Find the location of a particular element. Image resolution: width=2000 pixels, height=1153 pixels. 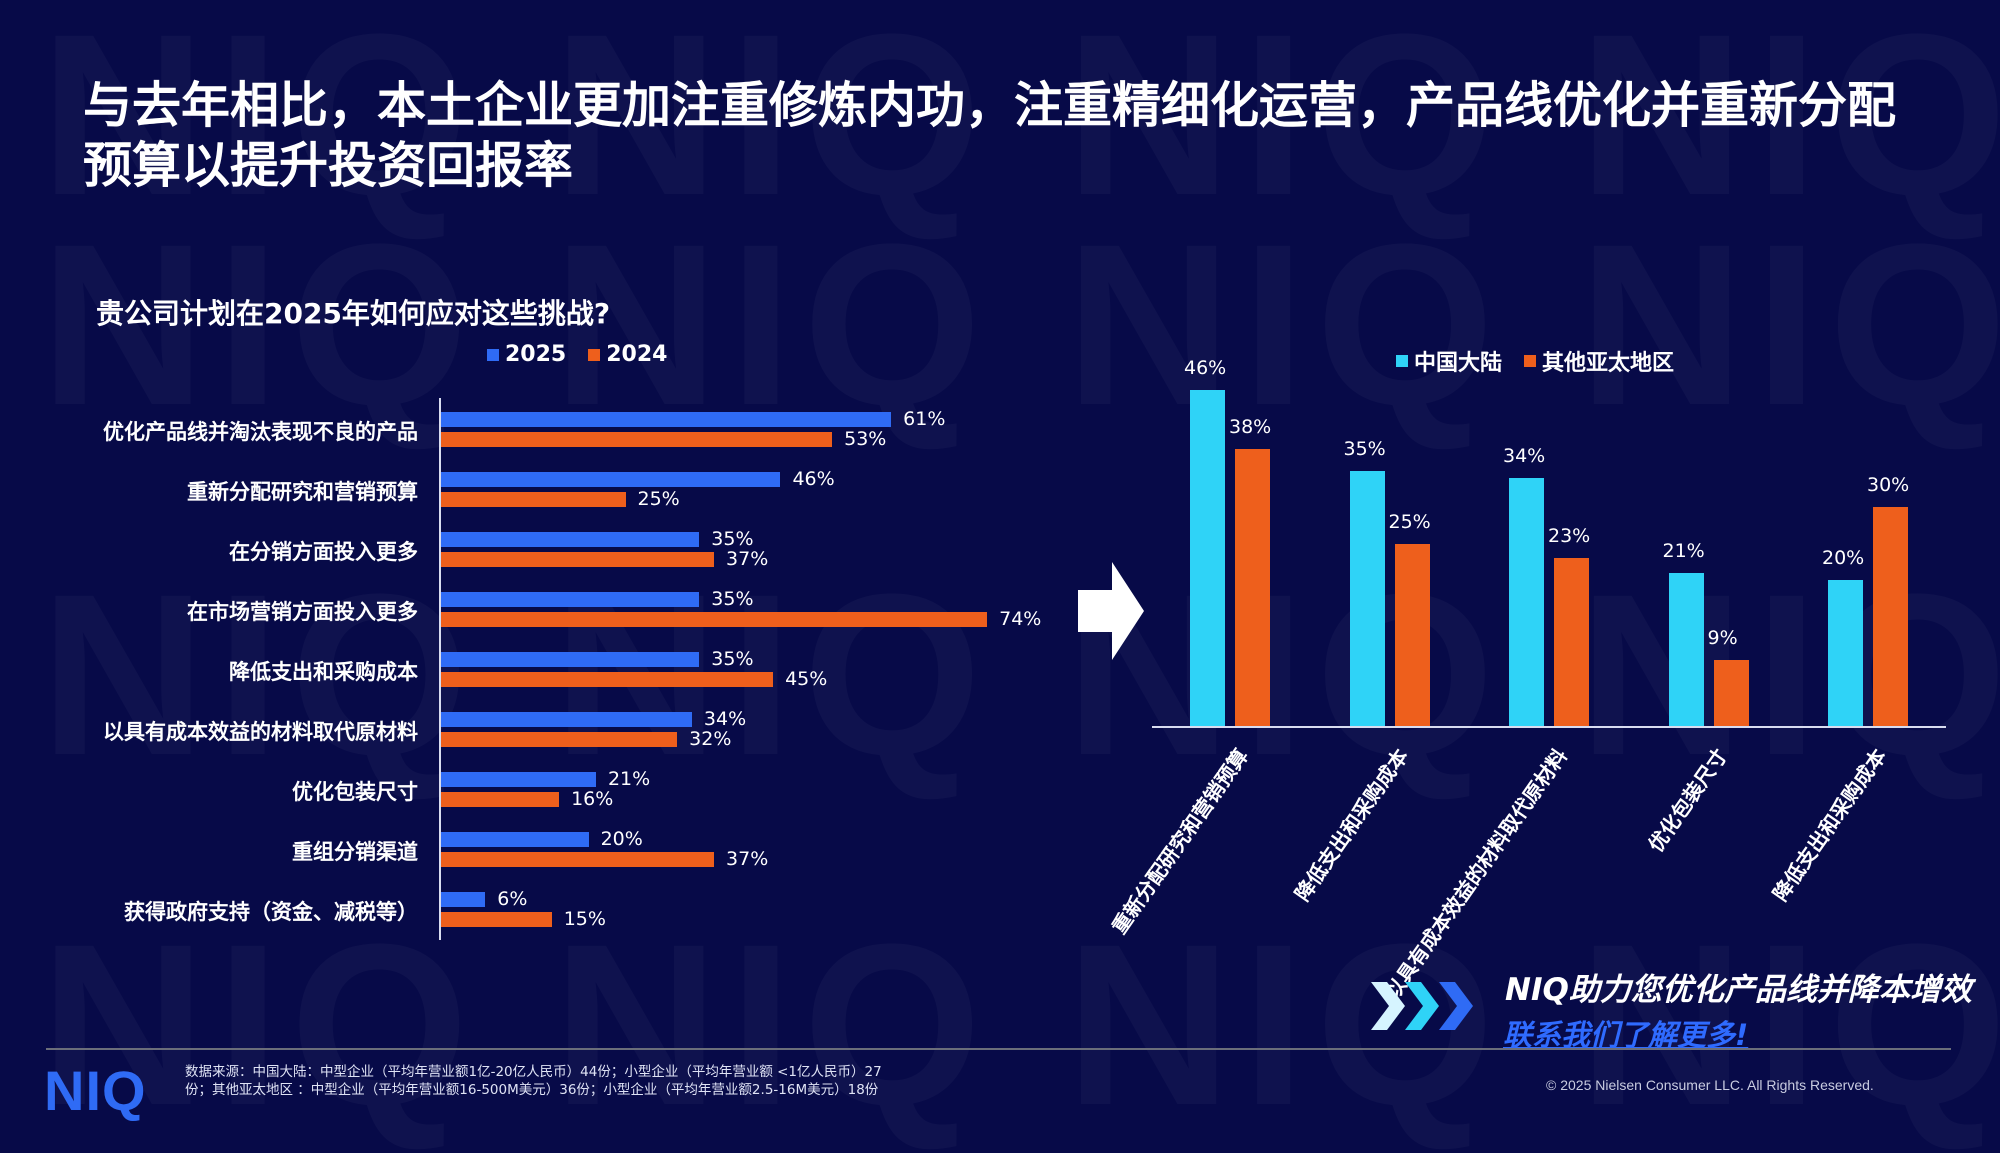

data-label: 30% is located at coordinates (1888, 485).